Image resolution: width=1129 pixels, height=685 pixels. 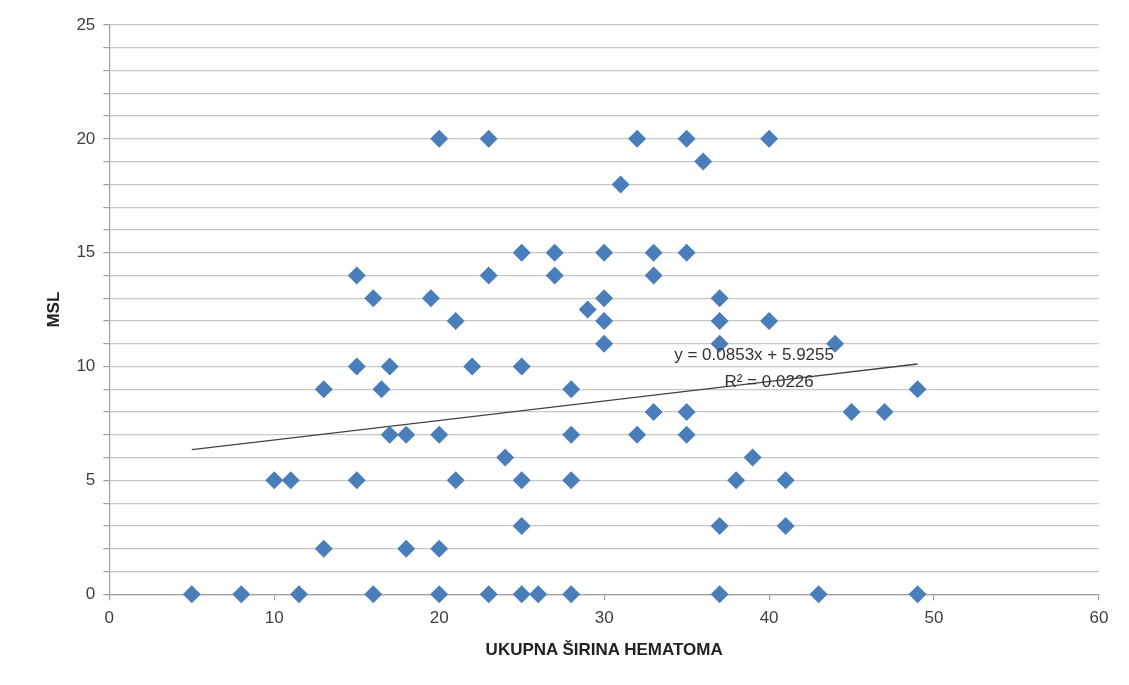 What do you see at coordinates (274, 618) in the screenshot?
I see `x-tick-label: 10` at bounding box center [274, 618].